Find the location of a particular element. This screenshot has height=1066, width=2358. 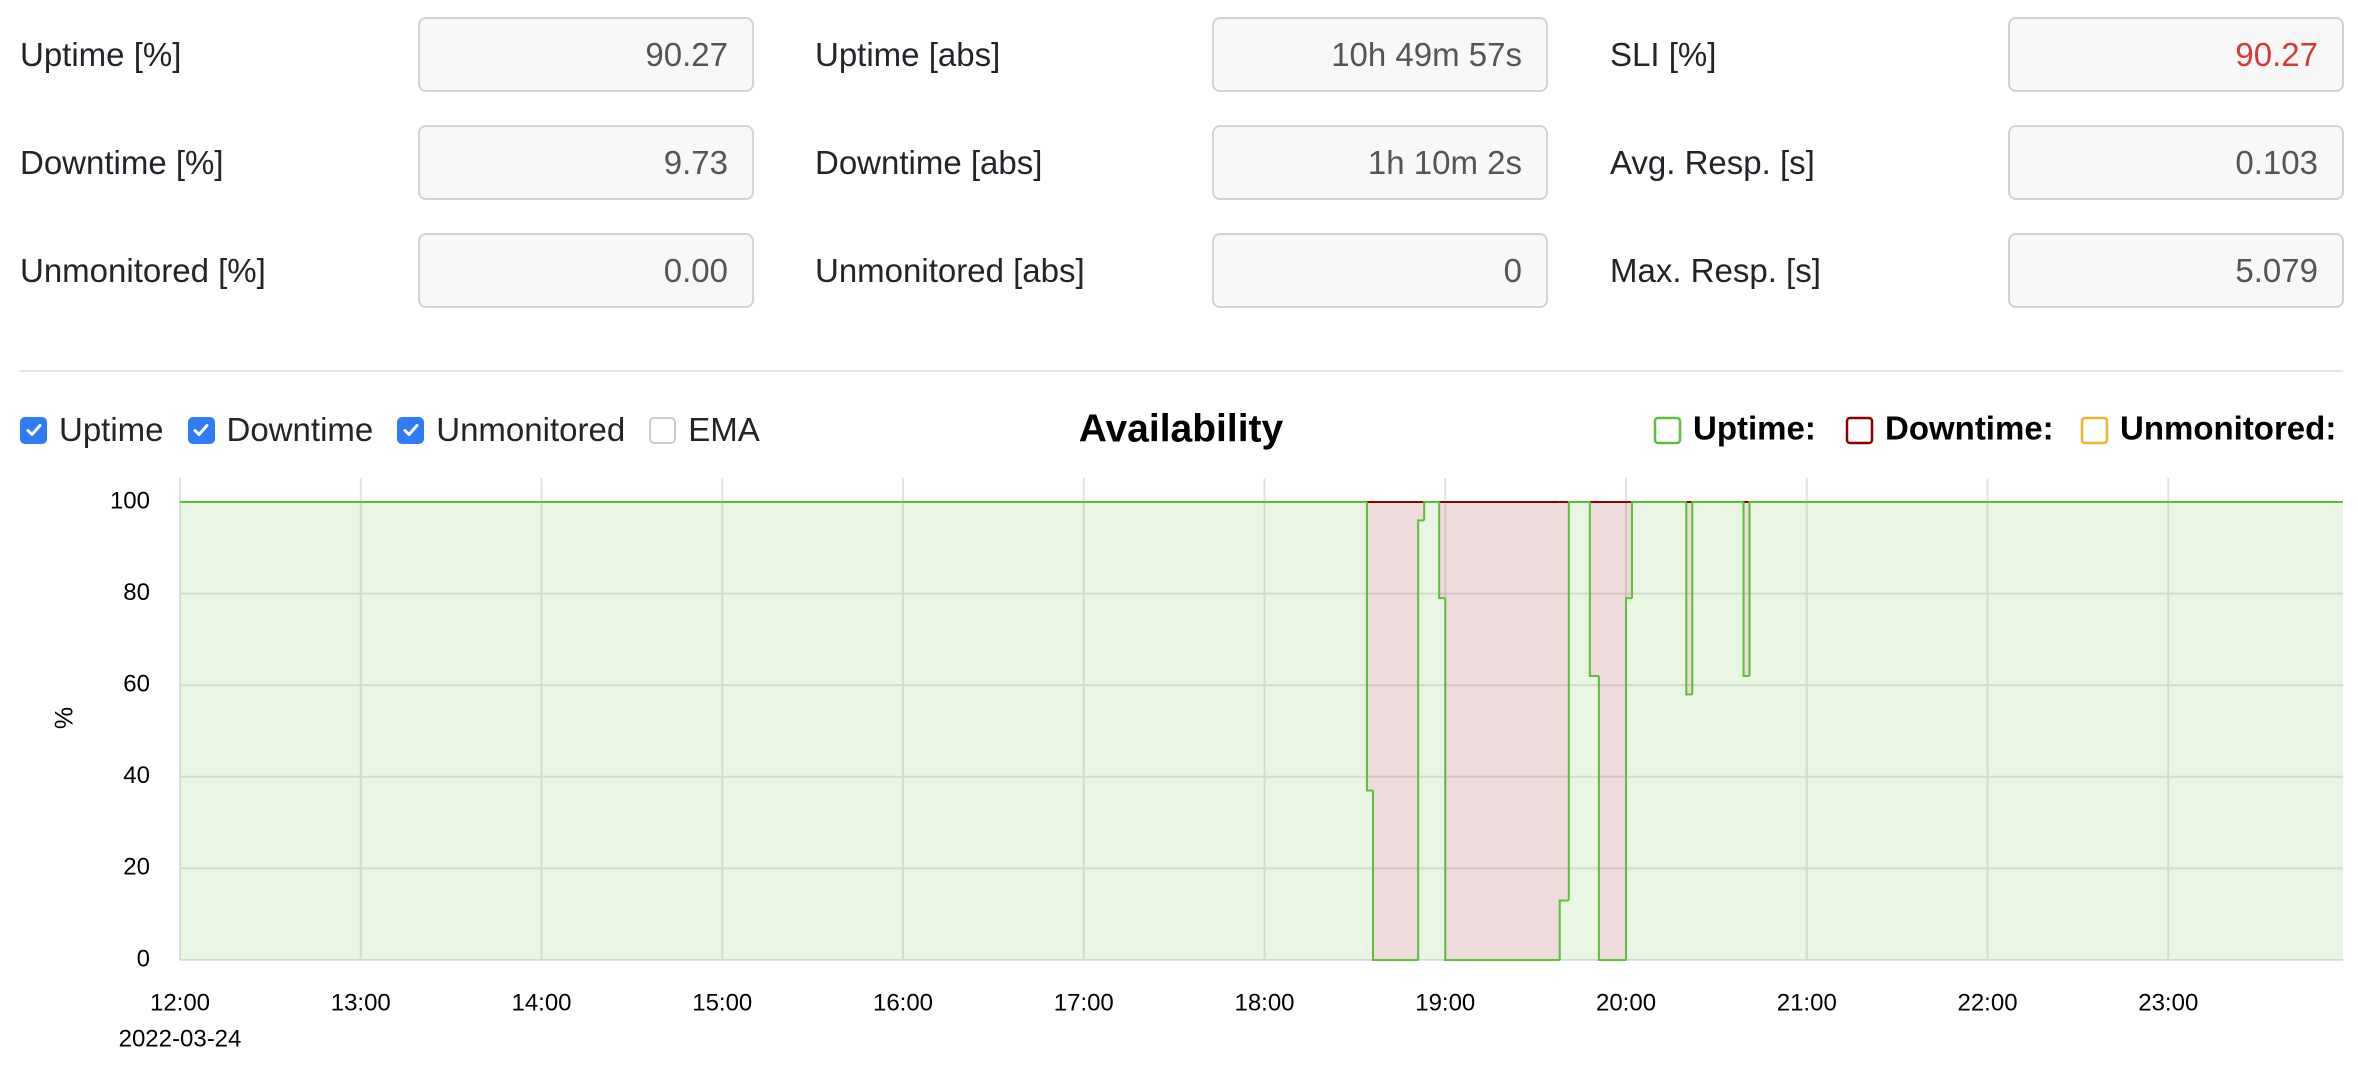

stat-label: Downtime [%] is located at coordinates (122, 162).